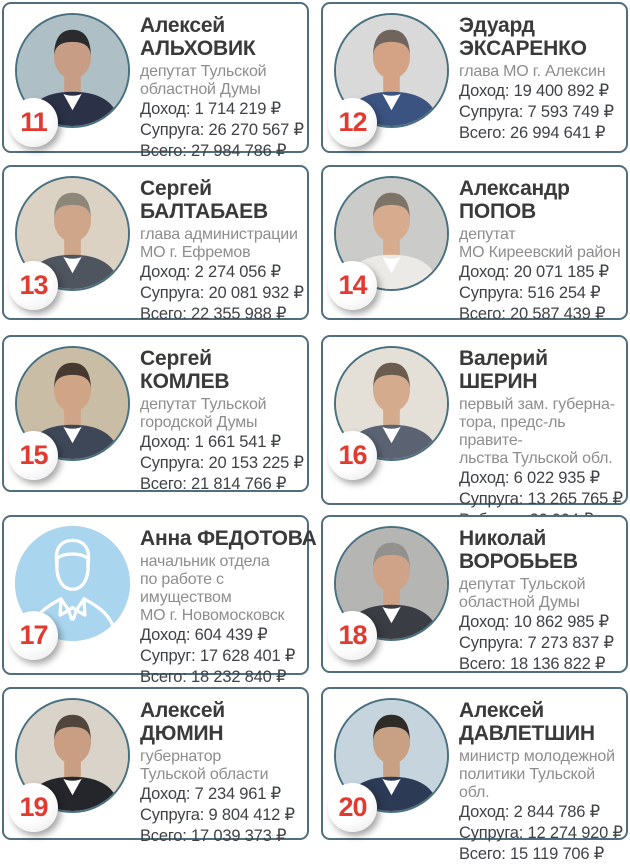 Image resolution: width=630 pixels, height=865 pixels. I want to click on last-name: ЭКСАРЕНКО, so click(523, 48).